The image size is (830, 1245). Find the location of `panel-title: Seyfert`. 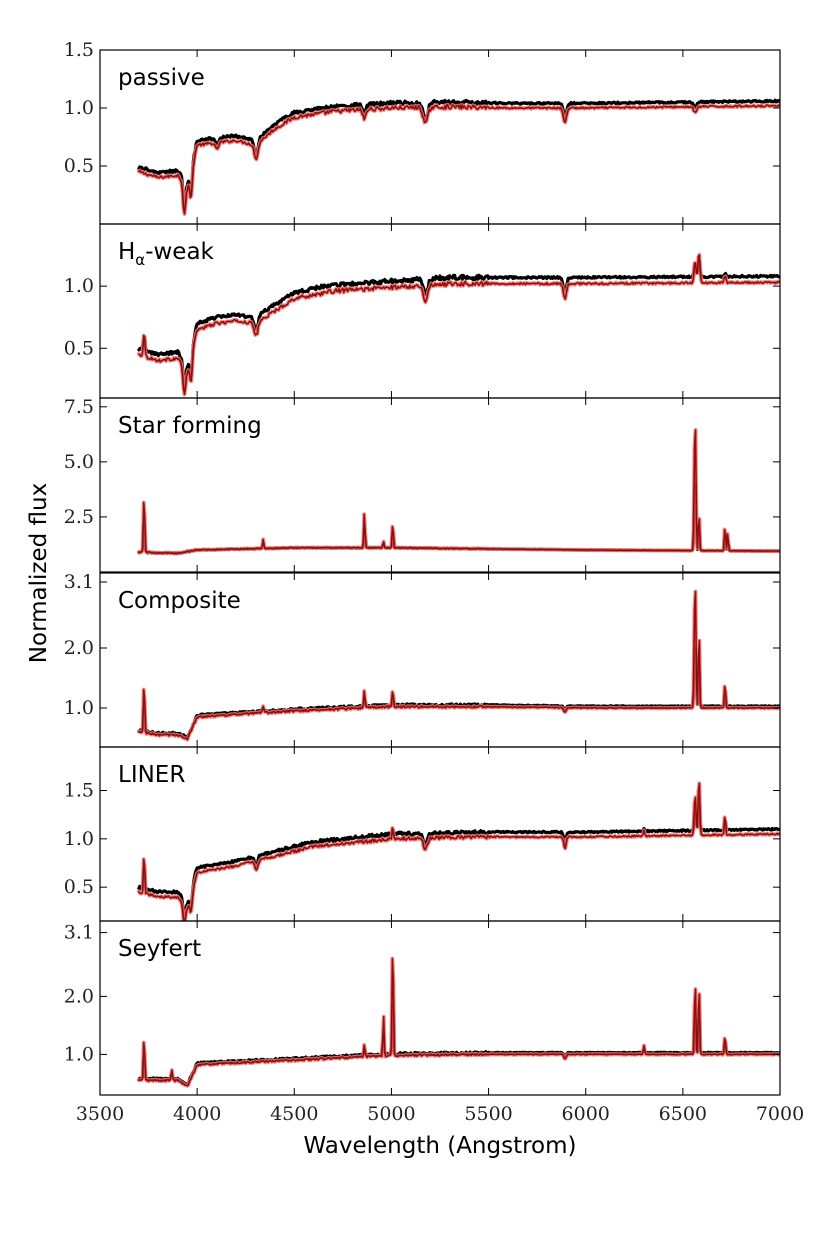

panel-title: Seyfert is located at coordinates (159, 949).